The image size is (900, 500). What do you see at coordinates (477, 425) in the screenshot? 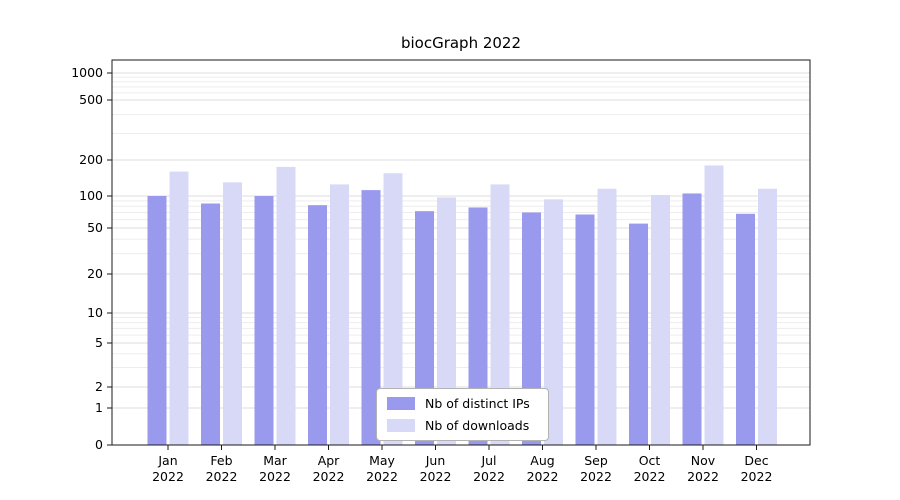
I see `legend-label: Nb of downloads` at bounding box center [477, 425].